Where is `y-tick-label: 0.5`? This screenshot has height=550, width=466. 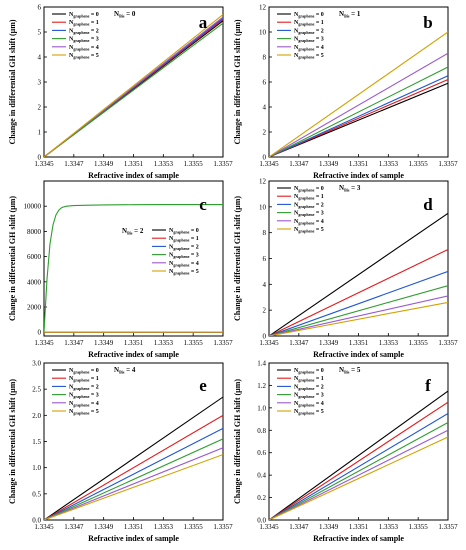 y-tick-label: 0.5 is located at coordinates (36, 494).